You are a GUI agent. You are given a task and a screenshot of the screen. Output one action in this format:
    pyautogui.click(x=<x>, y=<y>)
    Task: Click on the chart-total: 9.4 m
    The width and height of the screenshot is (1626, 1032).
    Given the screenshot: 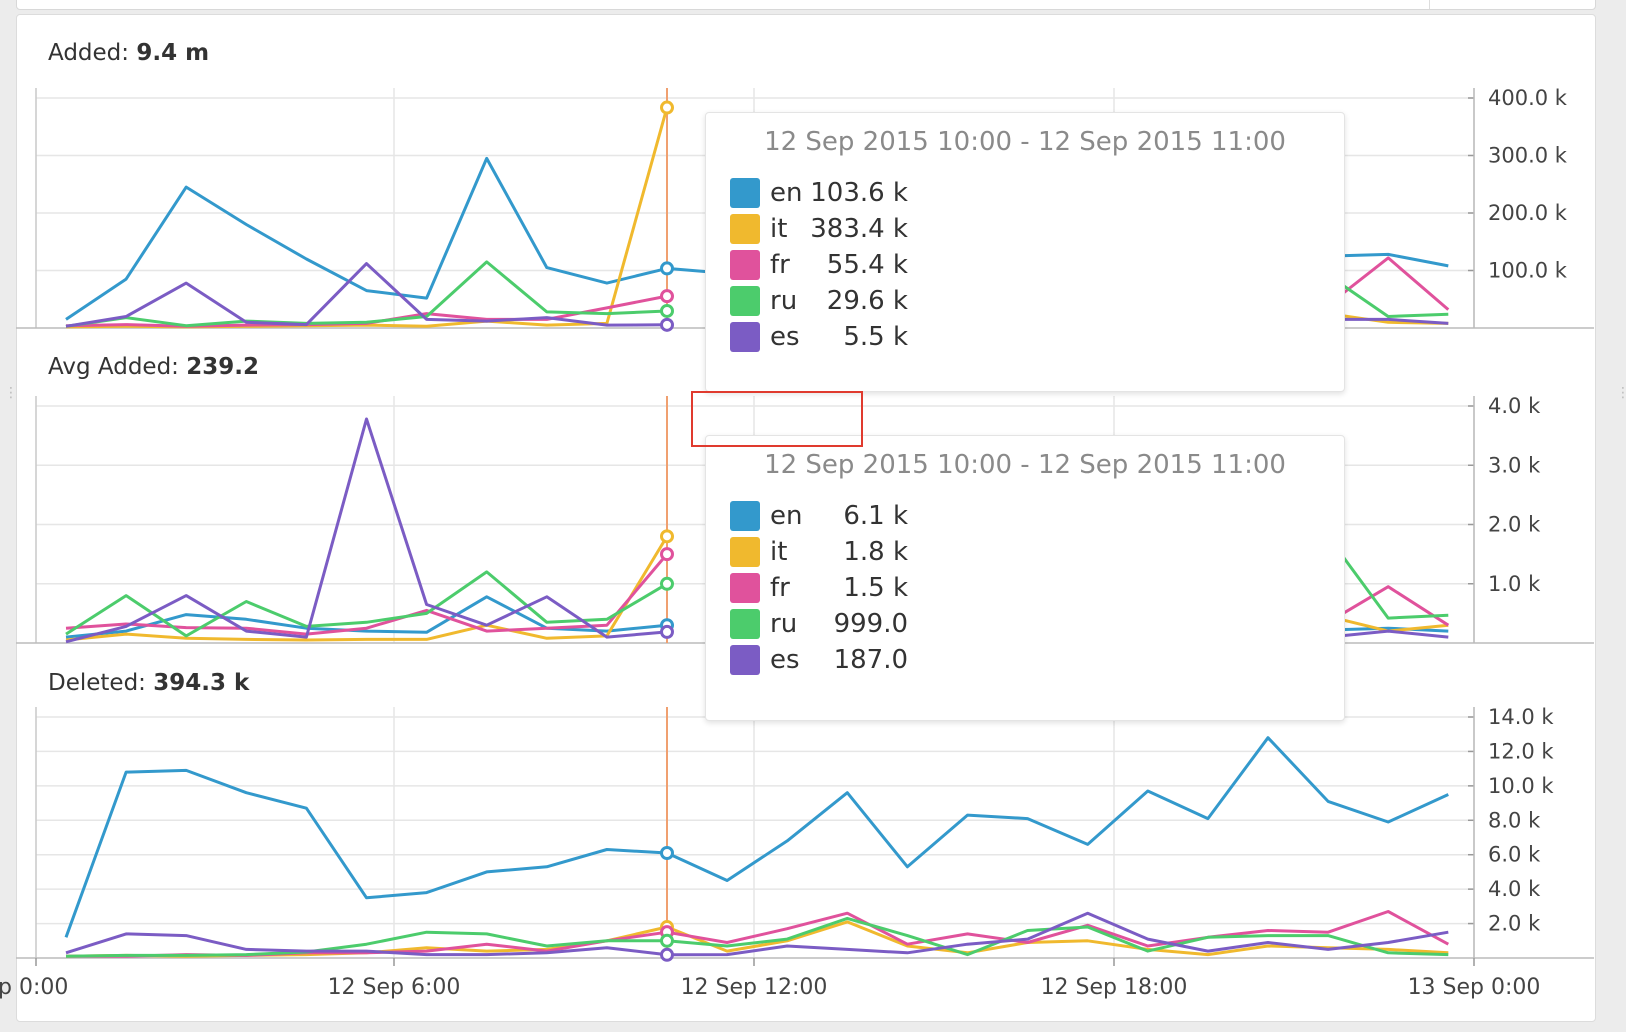 What is the action you would take?
    pyautogui.click(x=172, y=53)
    